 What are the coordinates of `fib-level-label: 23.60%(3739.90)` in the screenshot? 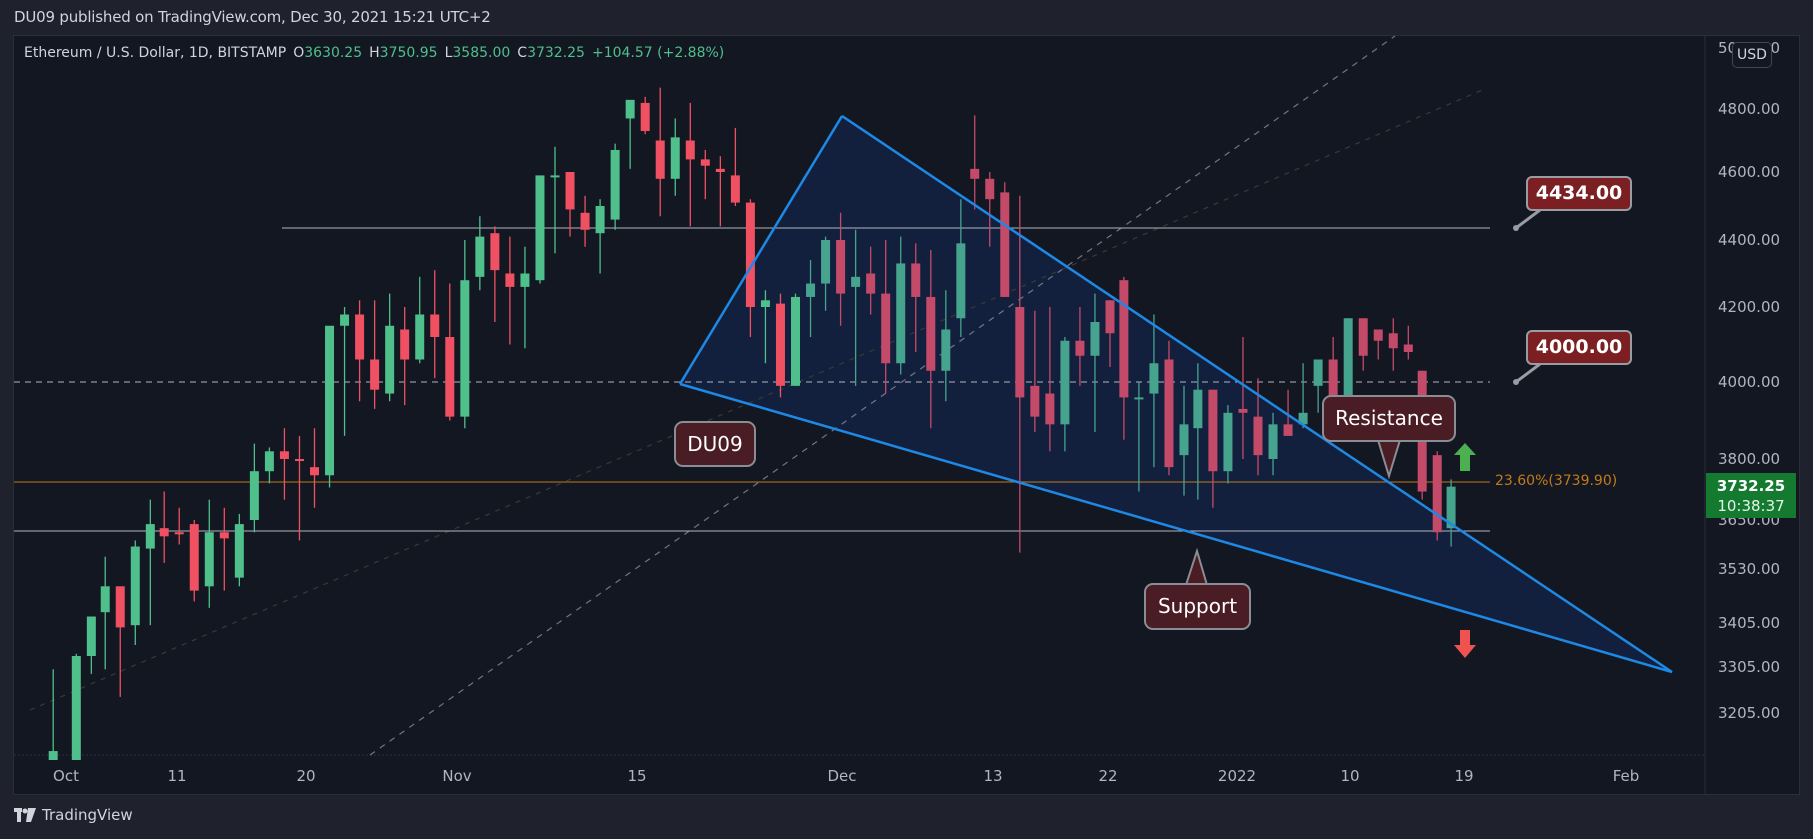 It's located at (1556, 481).